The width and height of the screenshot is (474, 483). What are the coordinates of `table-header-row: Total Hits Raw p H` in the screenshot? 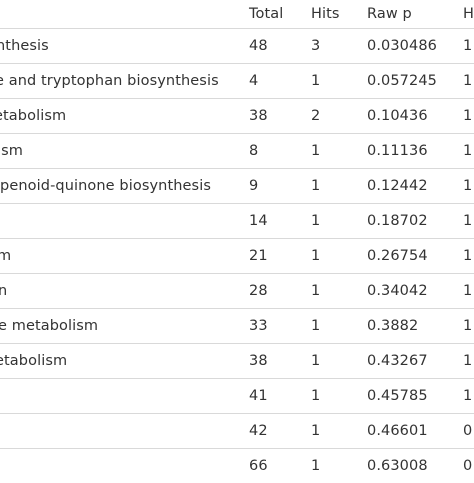 It's located at (237, 14).